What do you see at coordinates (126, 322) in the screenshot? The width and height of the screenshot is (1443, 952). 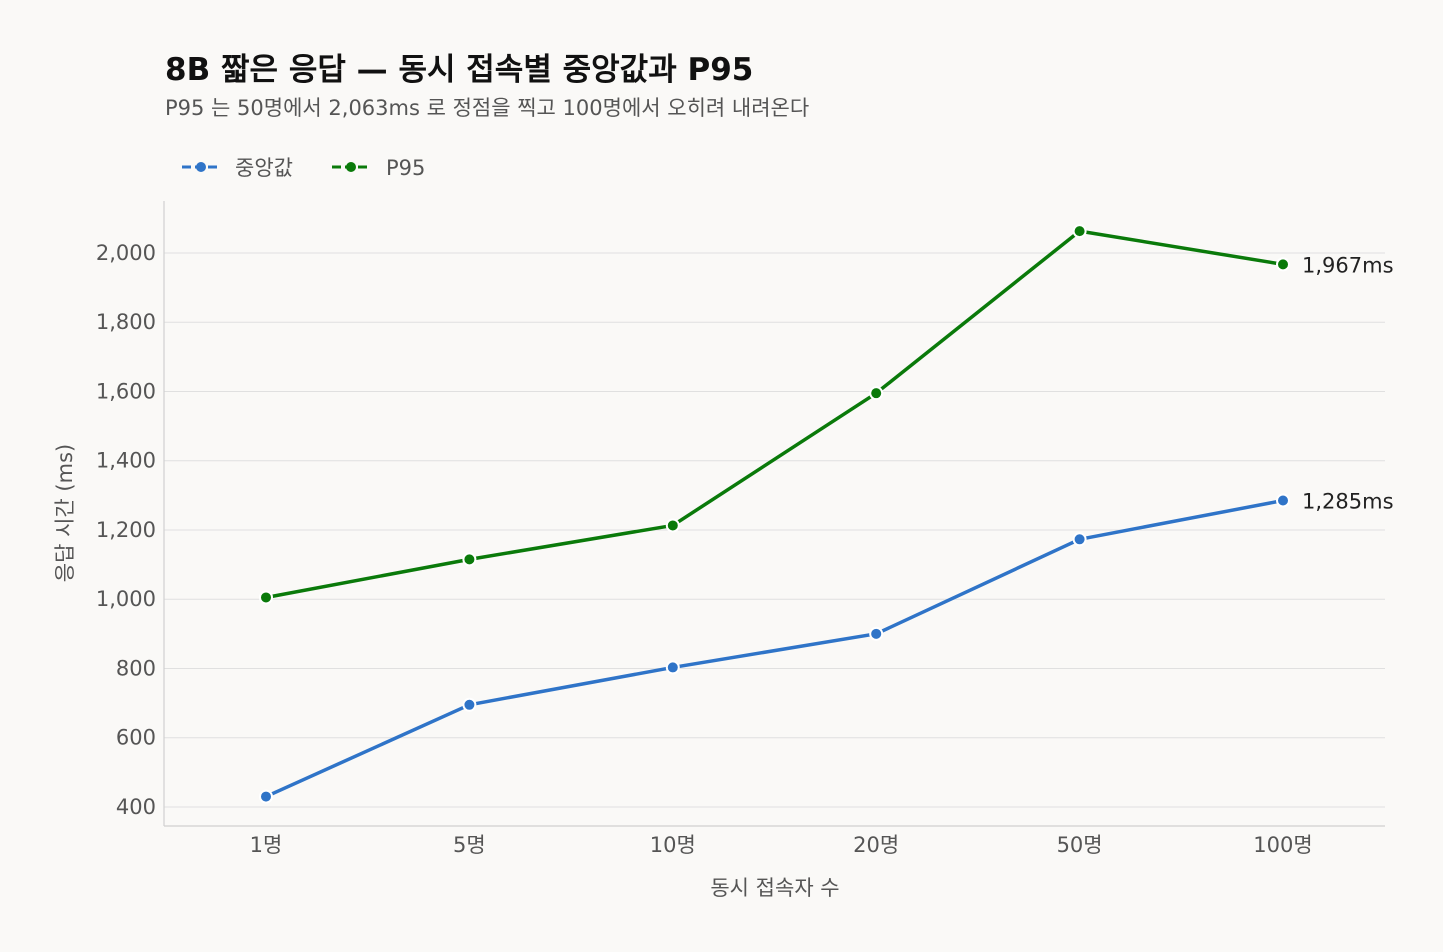 I see `y-tick-label: 1,800` at bounding box center [126, 322].